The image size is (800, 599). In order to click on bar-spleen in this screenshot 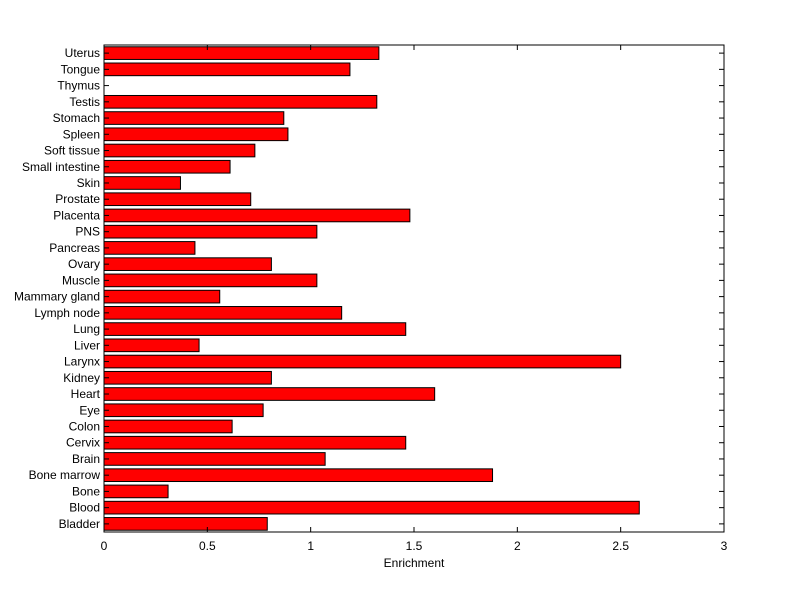, I will do `click(196, 134)`.